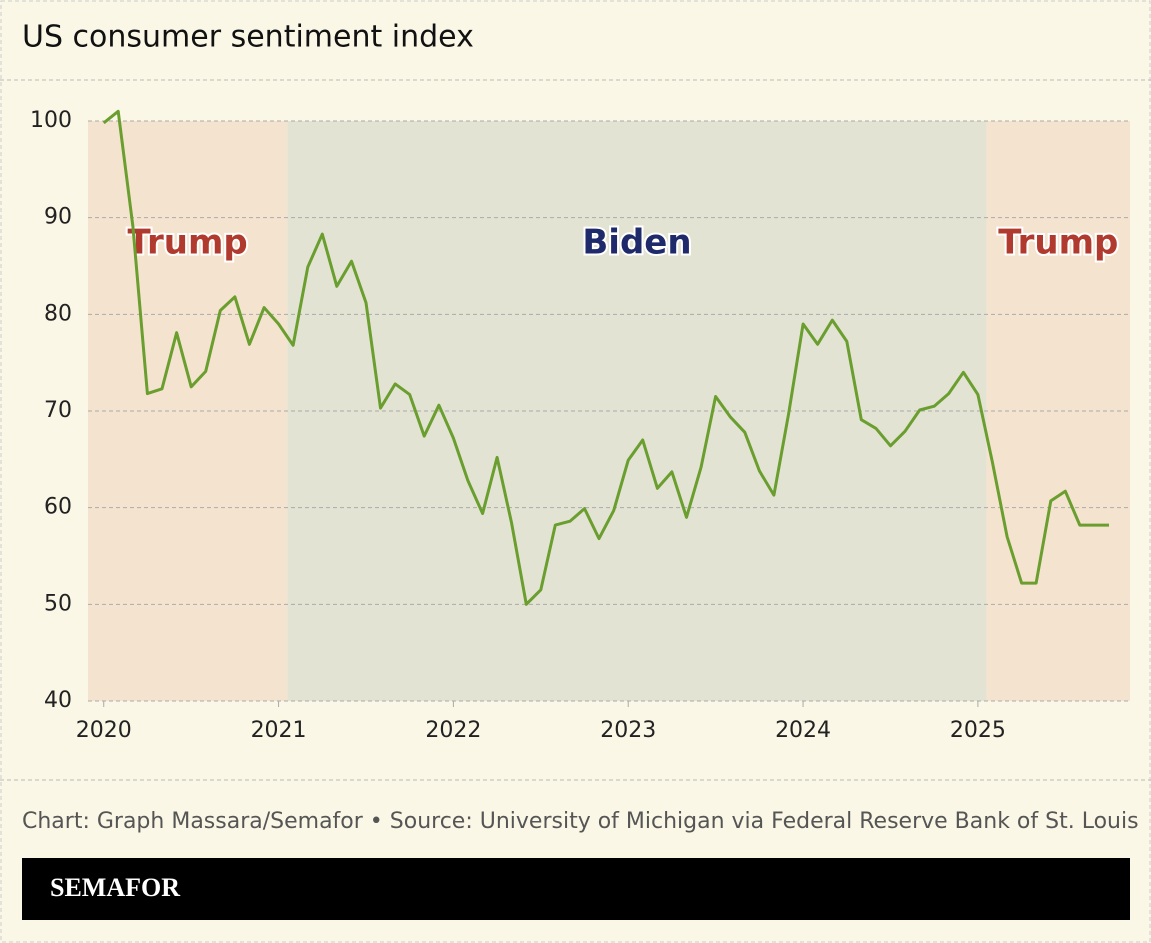 This screenshot has height=943, width=1151. What do you see at coordinates (58, 603) in the screenshot?
I see `y-tick-label: 50` at bounding box center [58, 603].